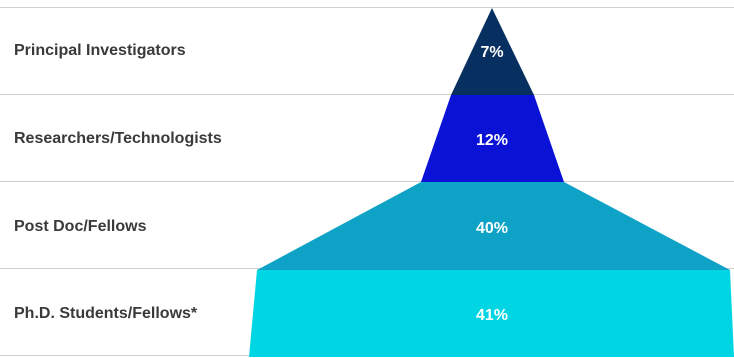  I want to click on pyramid-segment-researchers-technologists, so click(492, 138).